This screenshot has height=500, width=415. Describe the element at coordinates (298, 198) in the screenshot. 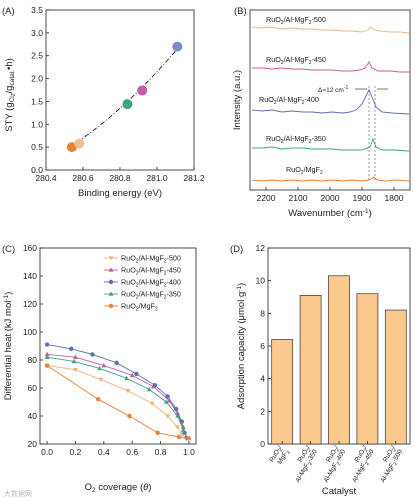

I see `panel-b-x-tick-label: 2100` at that location.